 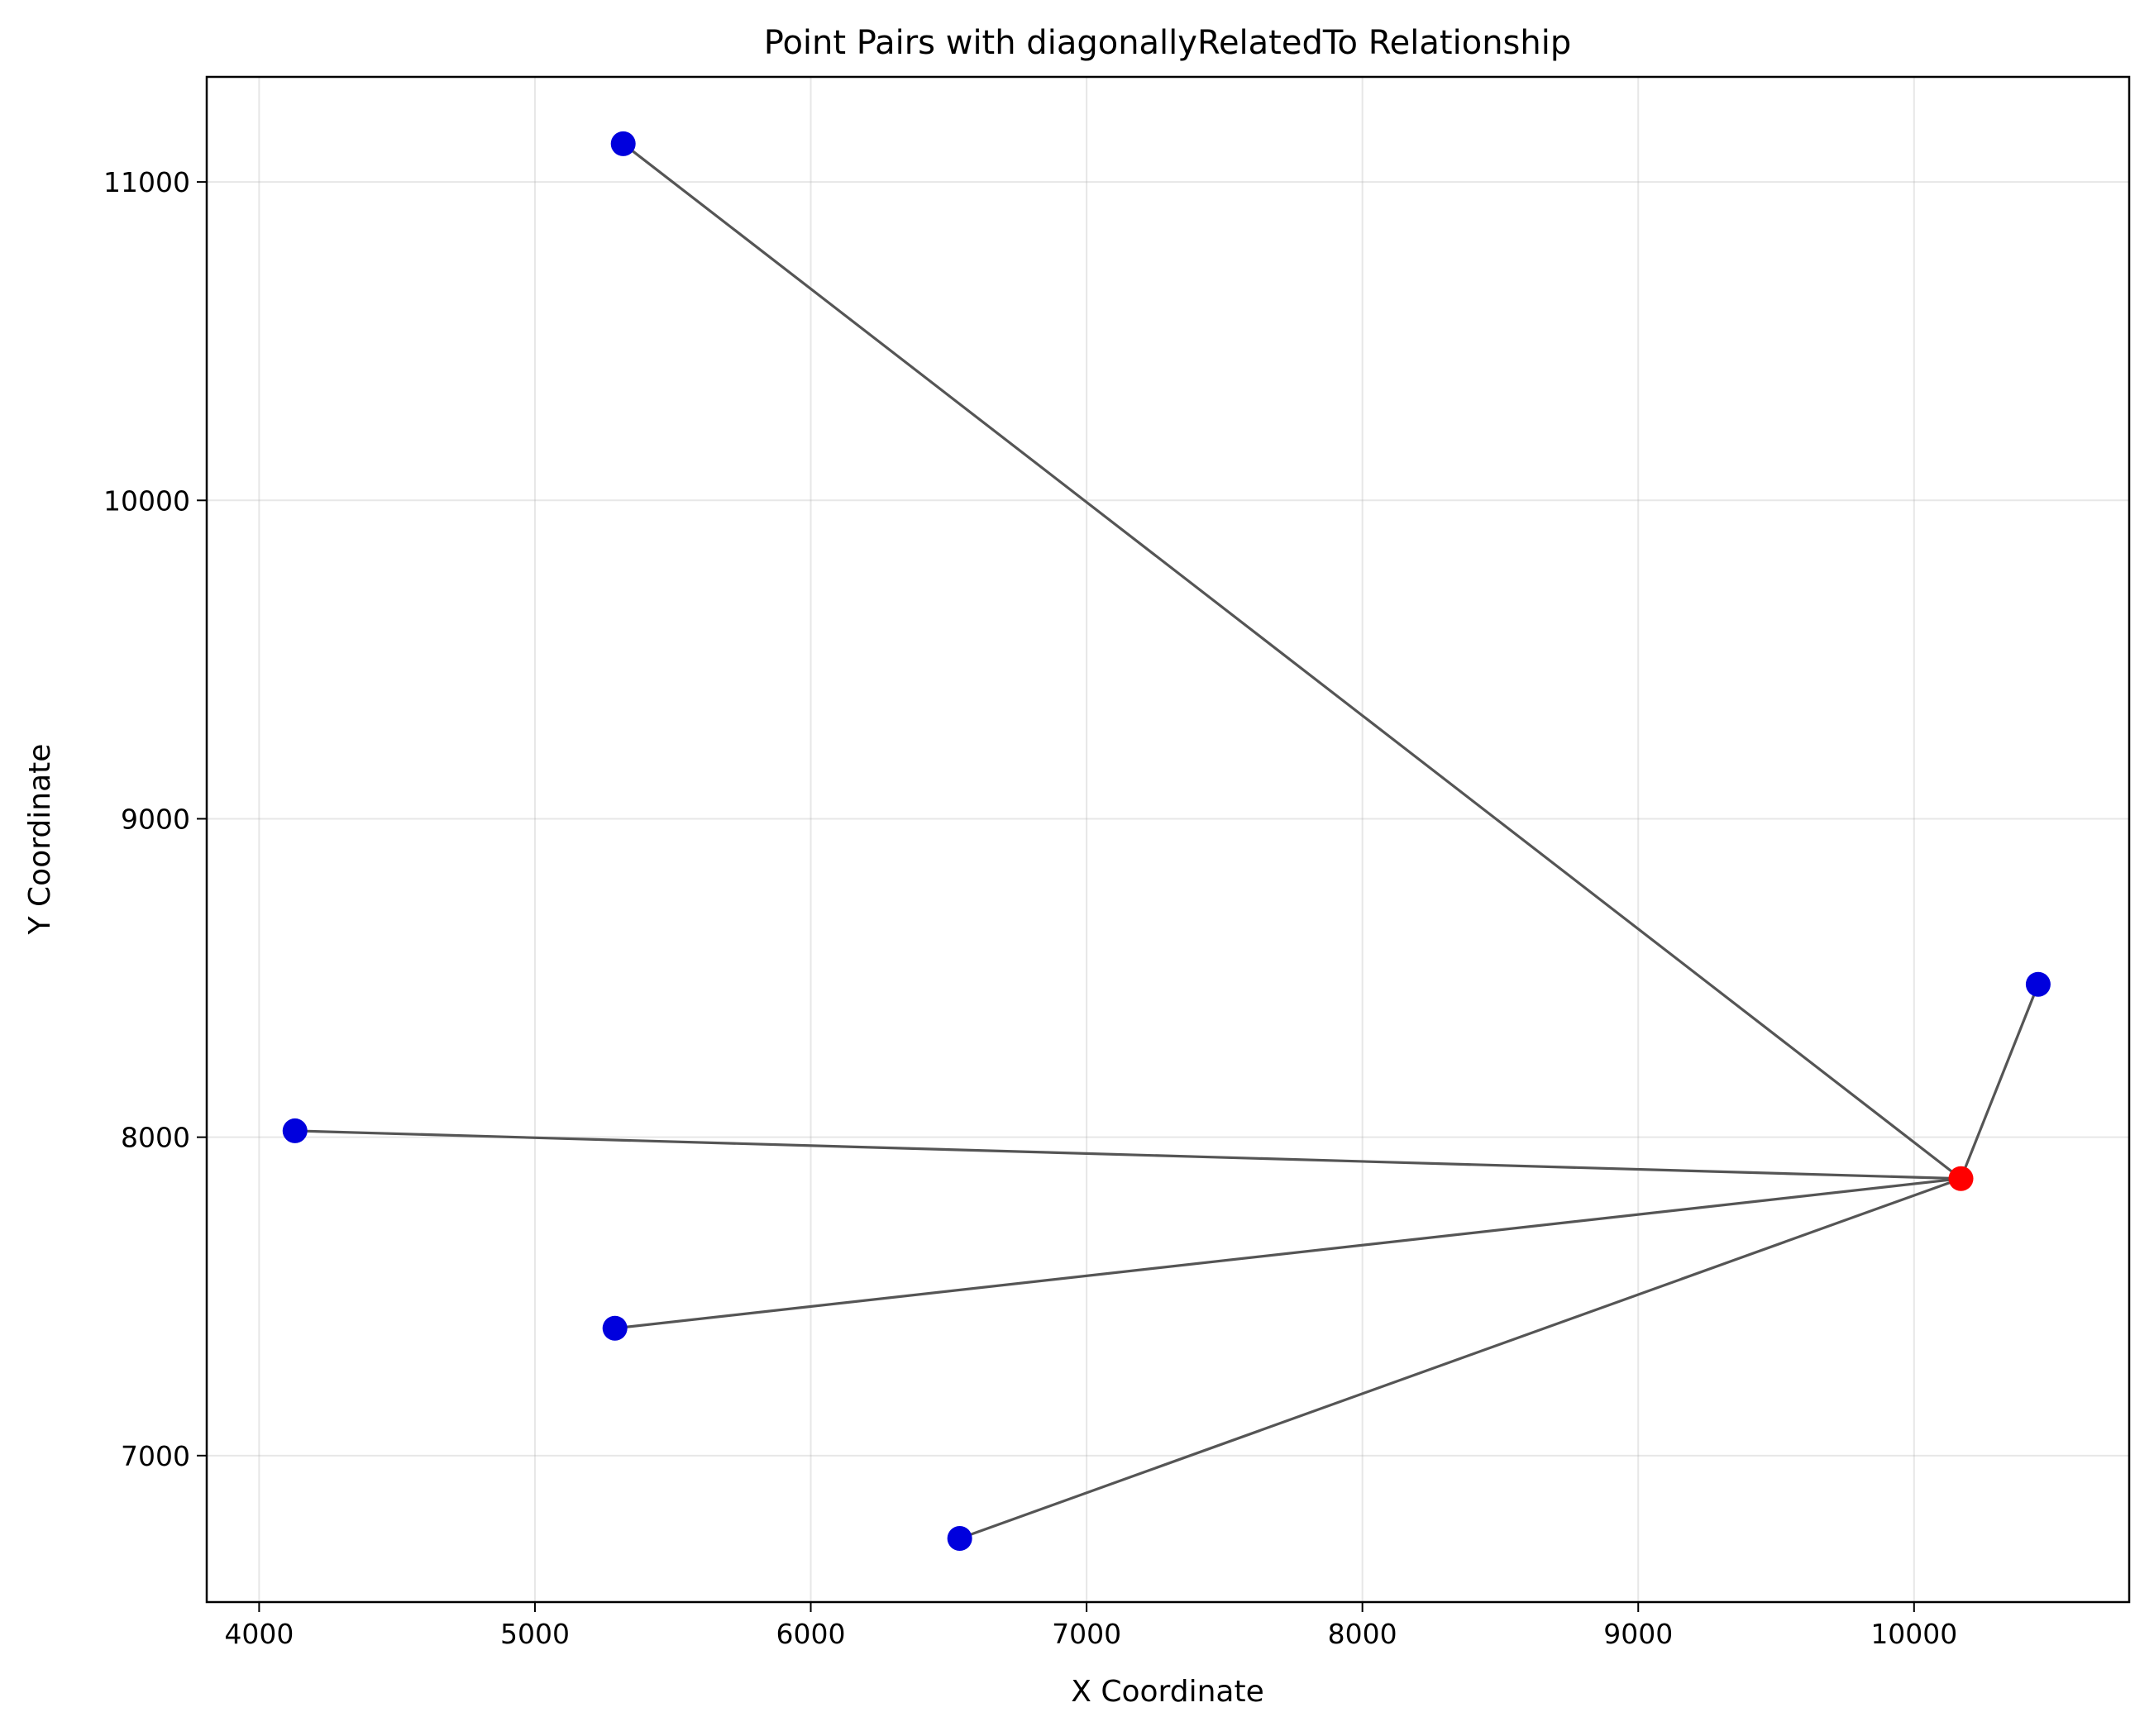 What do you see at coordinates (155, 1138) in the screenshot?
I see `y-tick-label: 8000` at bounding box center [155, 1138].